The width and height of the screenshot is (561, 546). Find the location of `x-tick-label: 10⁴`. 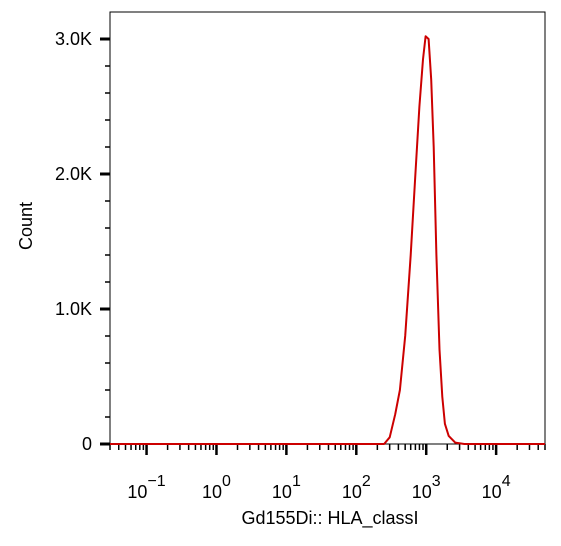

x-tick-label: 10⁴ is located at coordinates (496, 487).